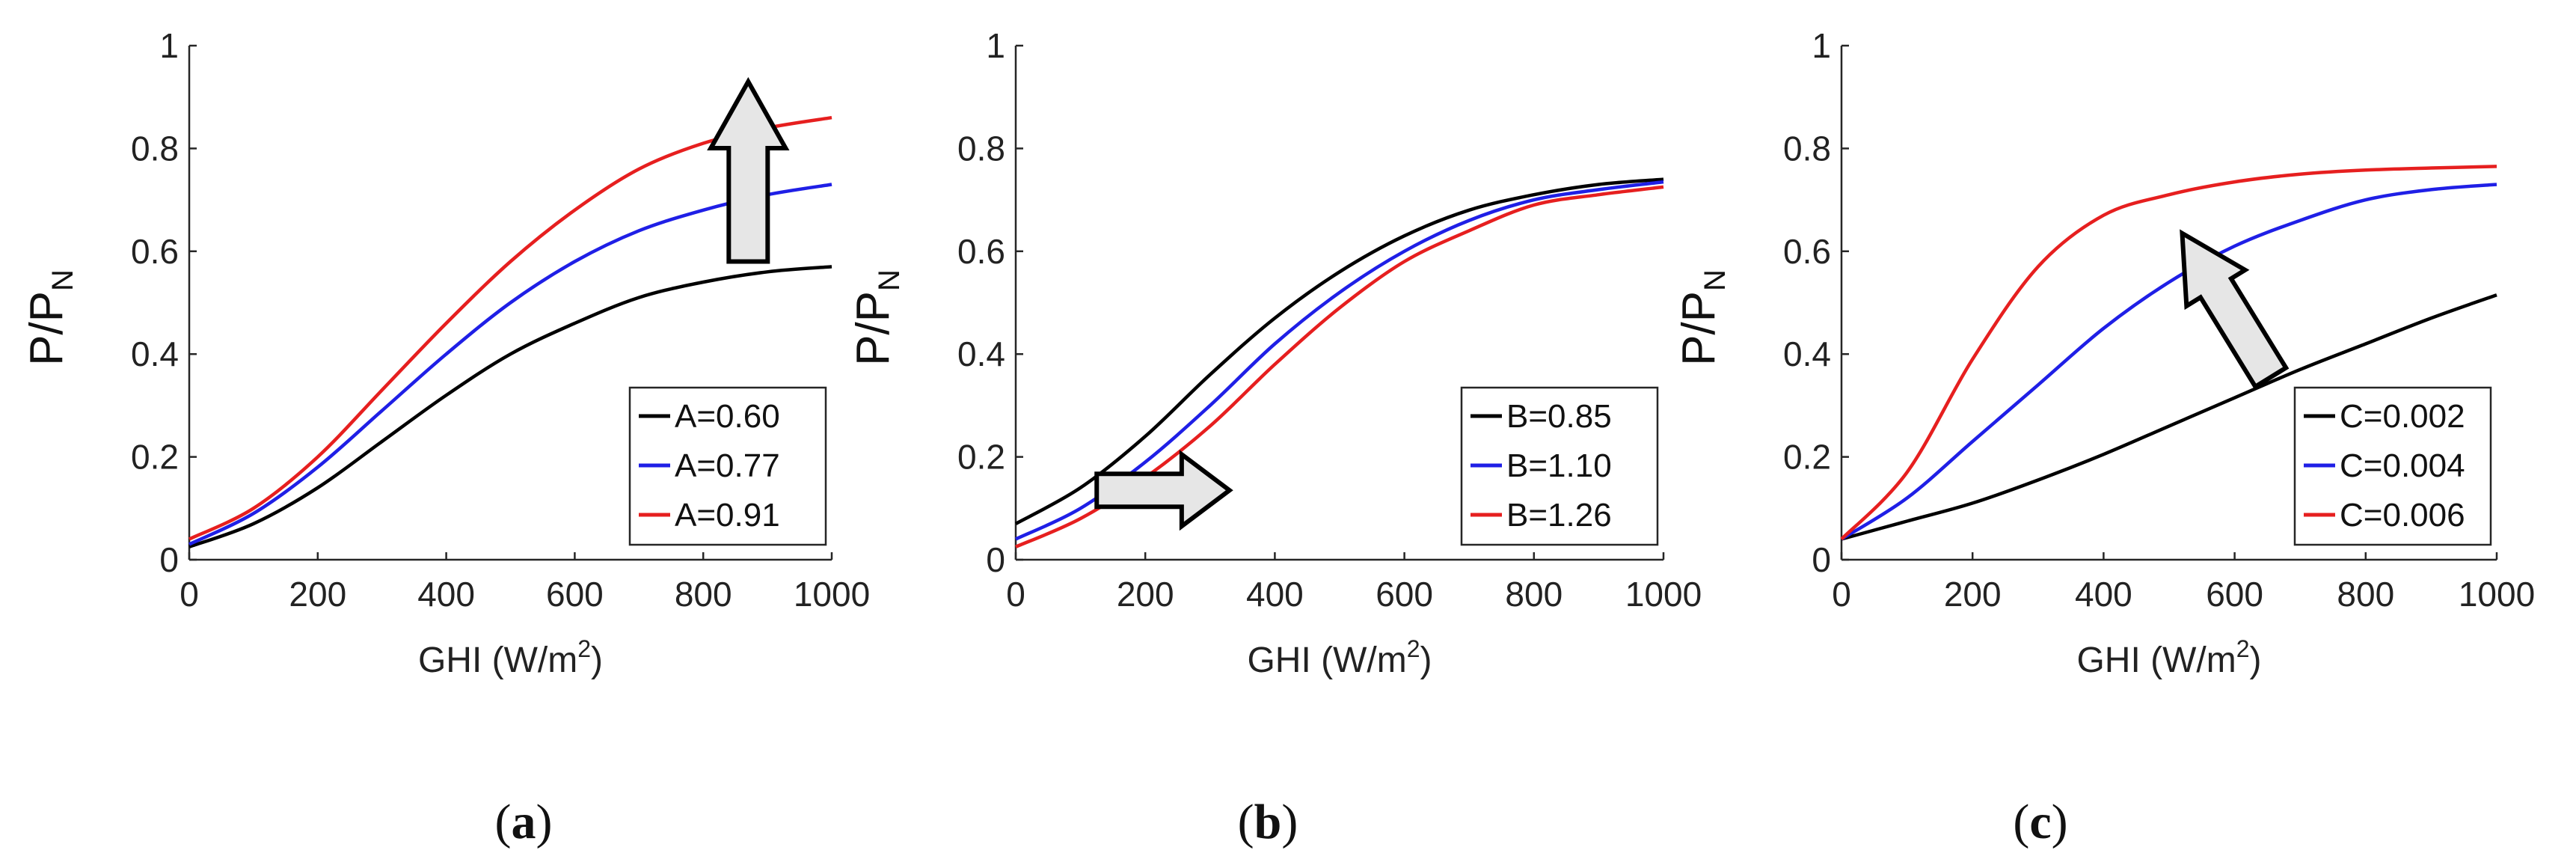  Describe the element at coordinates (1339, 351) in the screenshot. I see `series-line-B=0.85` at that location.